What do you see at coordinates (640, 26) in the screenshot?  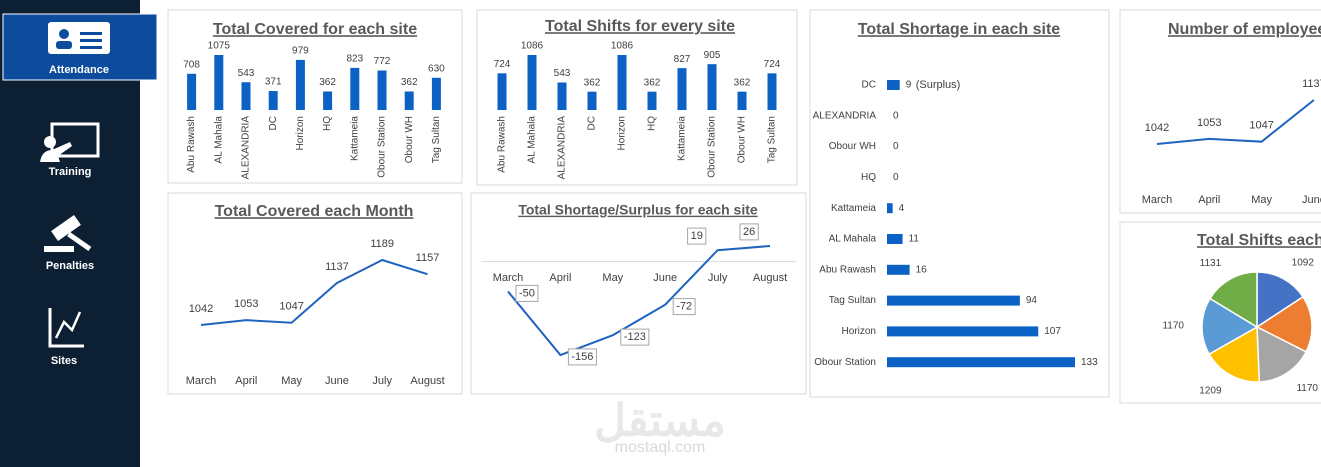 I see `chart-title: Total Shifts for every site` at bounding box center [640, 26].